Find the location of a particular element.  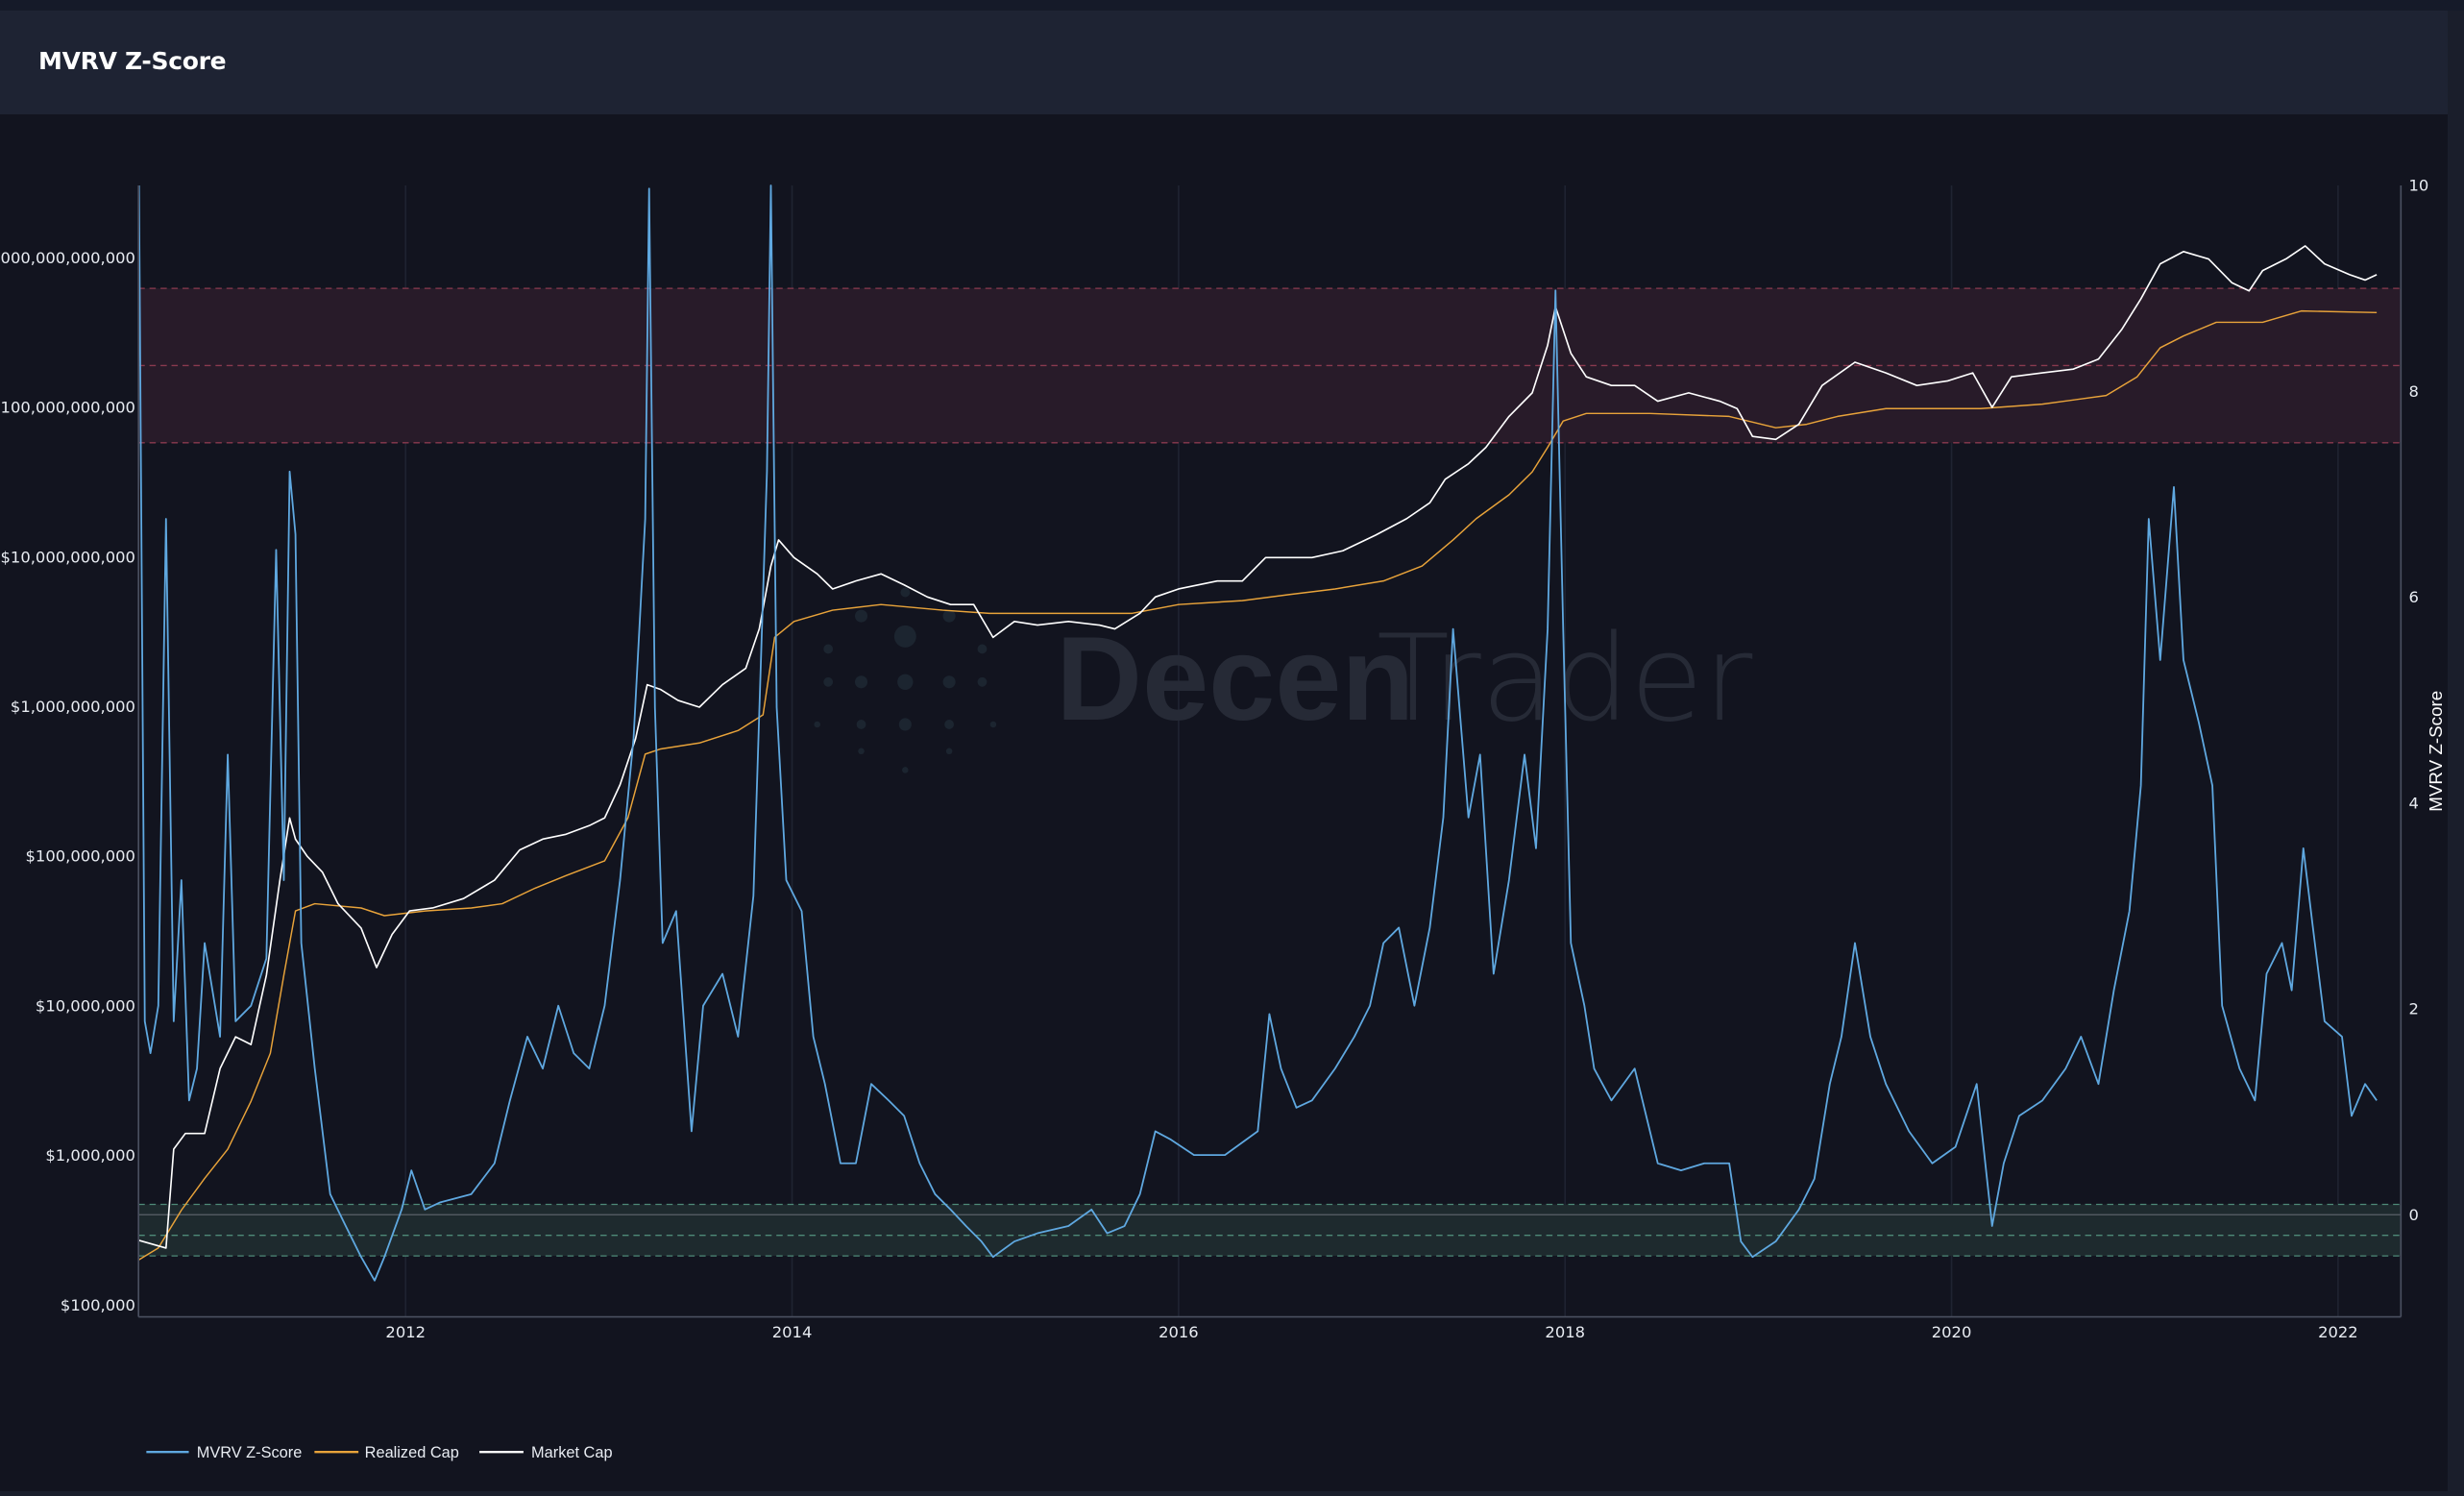

y-right-tick-label: 2 is located at coordinates (2413, 1009).